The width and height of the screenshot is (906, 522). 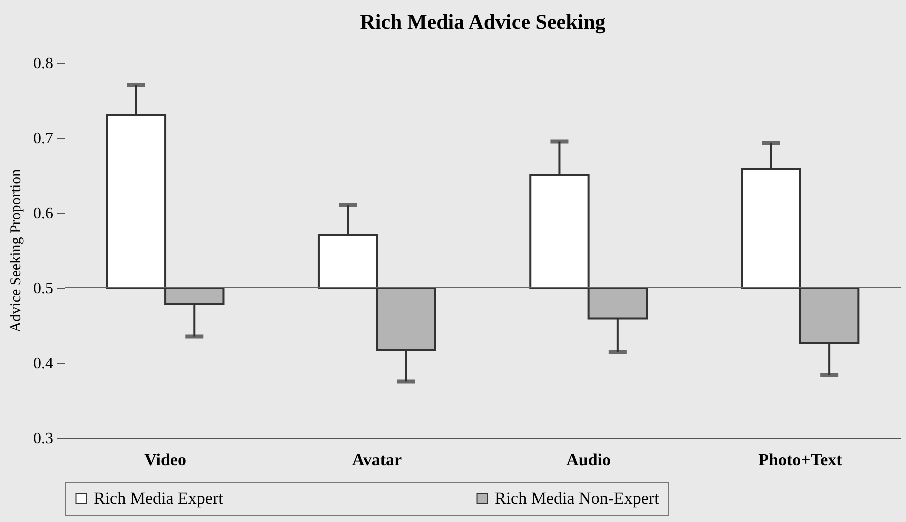 I want to click on y-tick-label: 0.5, so click(x=44, y=289).